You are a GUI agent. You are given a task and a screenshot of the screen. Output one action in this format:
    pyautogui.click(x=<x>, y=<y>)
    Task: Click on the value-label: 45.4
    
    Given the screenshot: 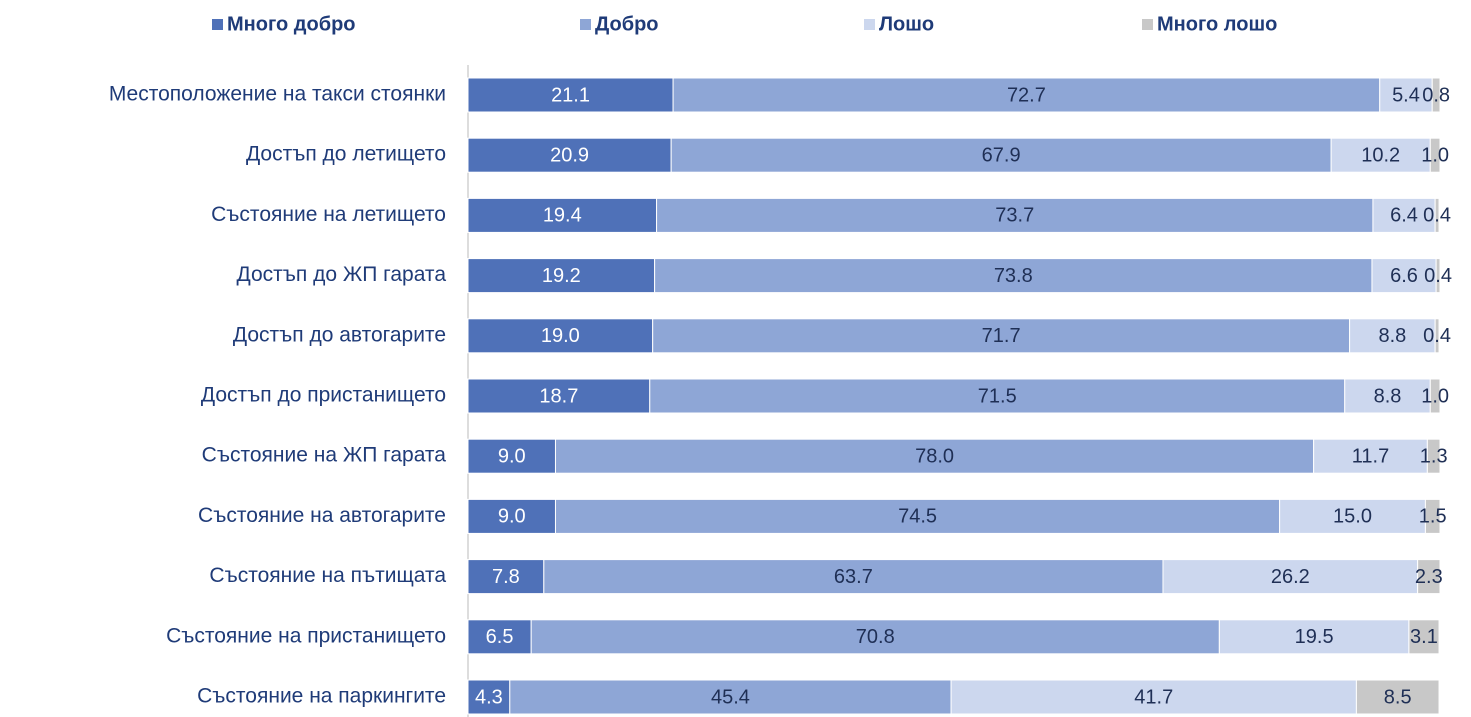 What is the action you would take?
    pyautogui.click(x=730, y=697)
    